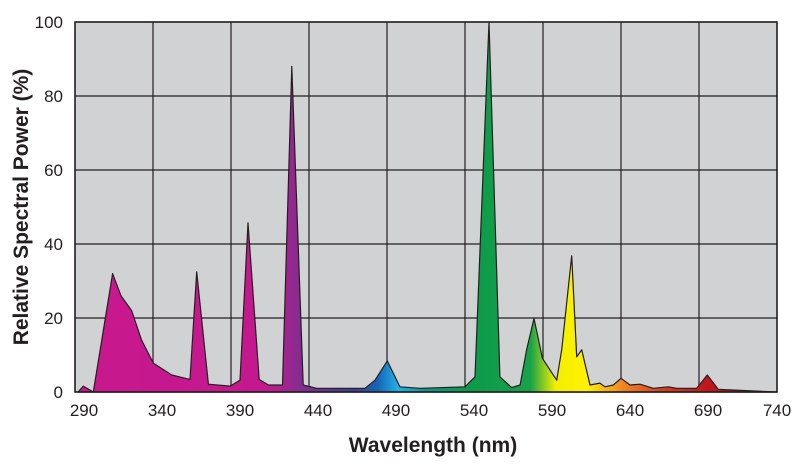  Describe the element at coordinates (58, 392) in the screenshot. I see `y-tick-label: 0` at that location.